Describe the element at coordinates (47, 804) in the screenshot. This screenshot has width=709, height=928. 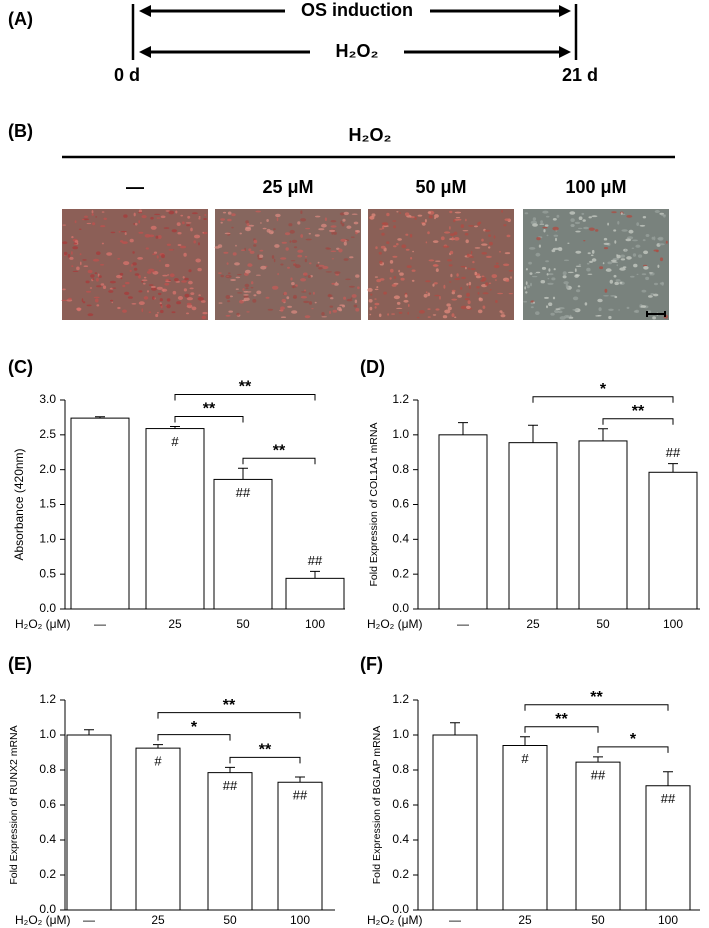
I see `y-tick-label: 0.6` at that location.